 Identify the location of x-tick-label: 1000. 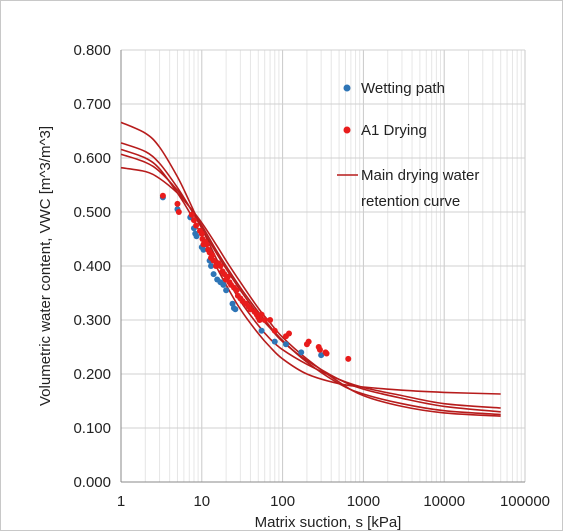
(363, 501).